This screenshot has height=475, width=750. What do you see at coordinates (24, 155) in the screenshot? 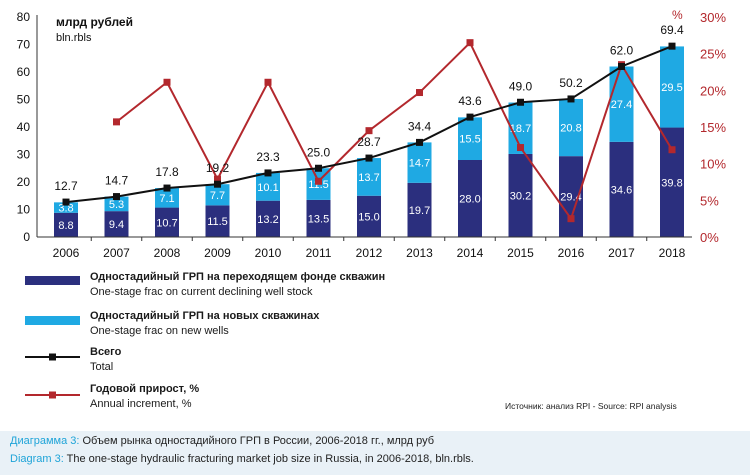
I see `y-tick-label: 30` at bounding box center [24, 155].